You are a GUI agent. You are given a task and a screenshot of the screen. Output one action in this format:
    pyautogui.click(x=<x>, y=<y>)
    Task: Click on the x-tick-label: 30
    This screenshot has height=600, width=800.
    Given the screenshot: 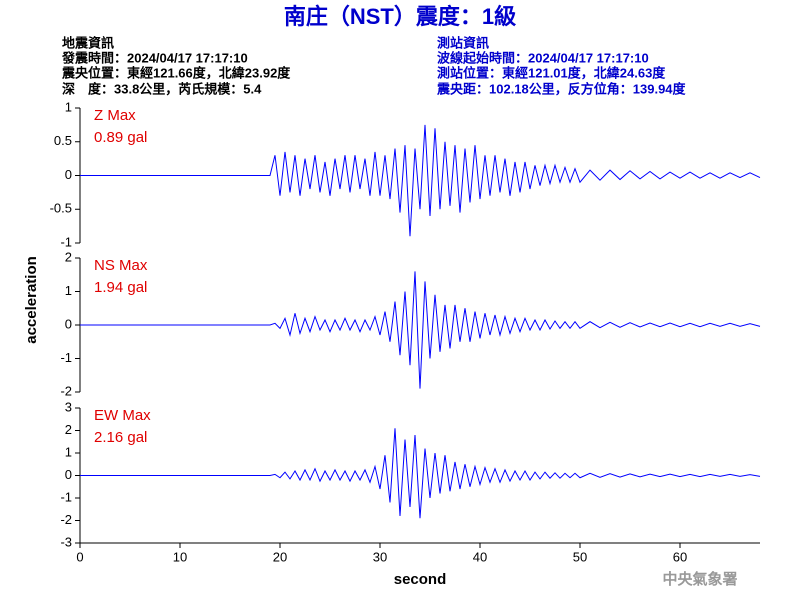 What is the action you would take?
    pyautogui.click(x=380, y=556)
    